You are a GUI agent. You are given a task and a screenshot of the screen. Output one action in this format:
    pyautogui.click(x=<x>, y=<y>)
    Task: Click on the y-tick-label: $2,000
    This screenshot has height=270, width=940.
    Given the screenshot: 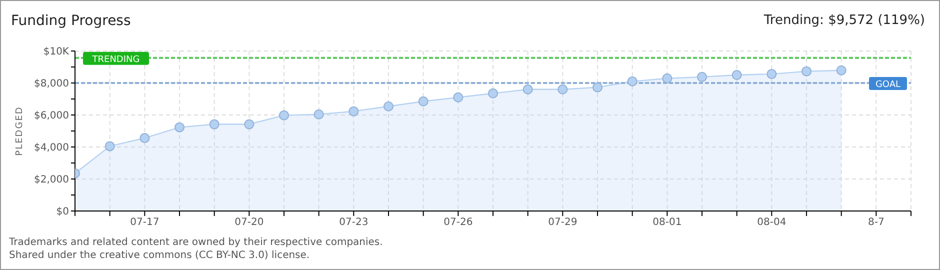 What is the action you would take?
    pyautogui.click(x=51, y=180)
    